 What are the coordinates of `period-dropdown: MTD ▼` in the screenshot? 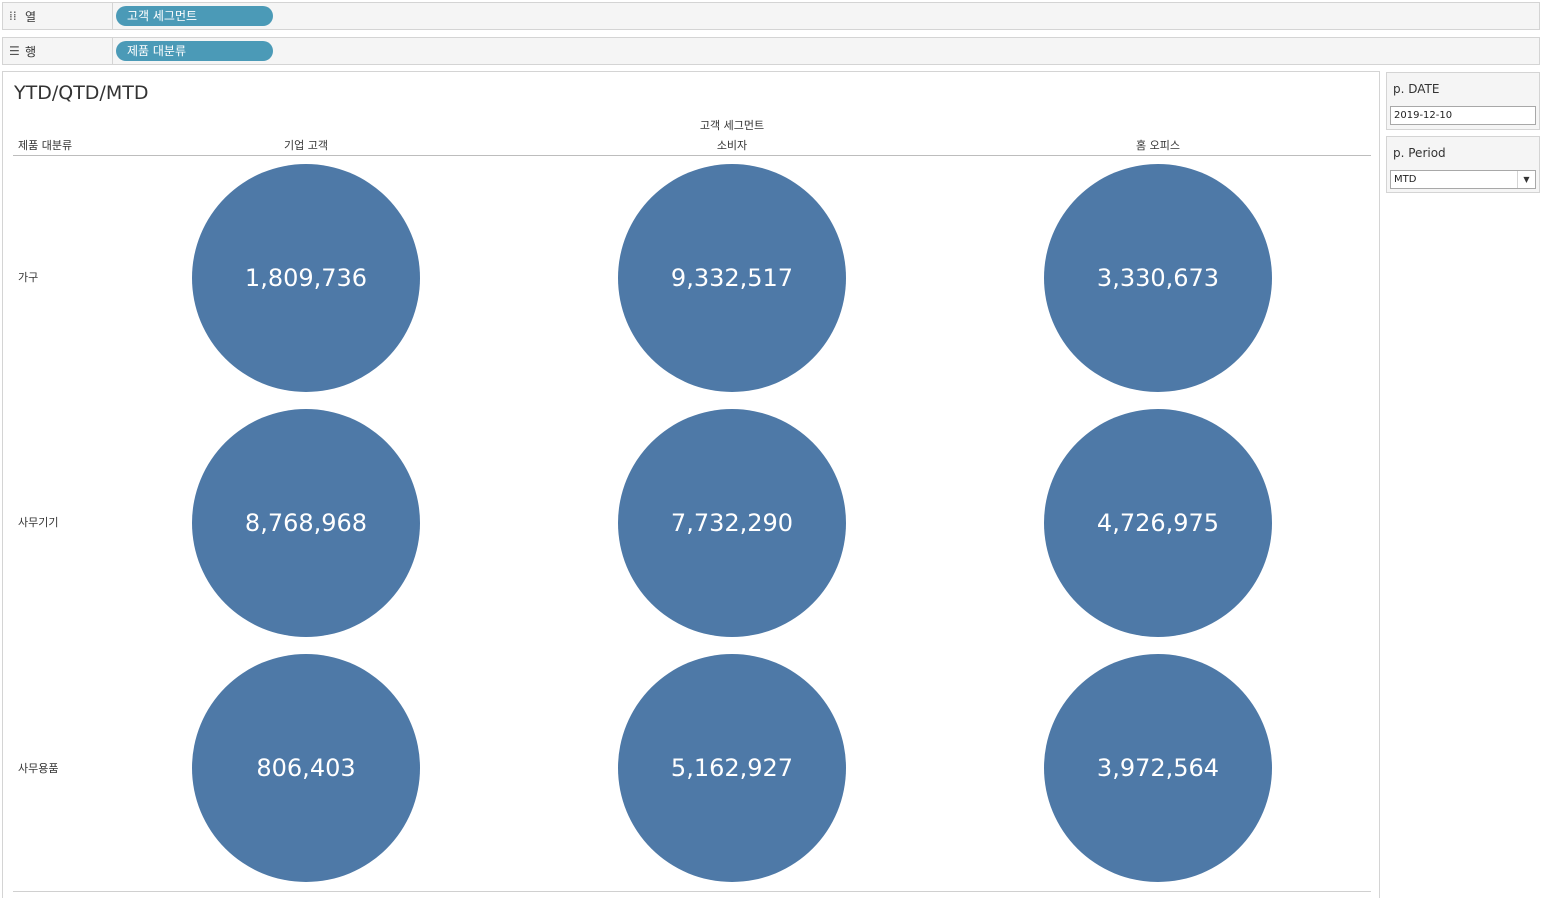 It's located at (1463, 179).